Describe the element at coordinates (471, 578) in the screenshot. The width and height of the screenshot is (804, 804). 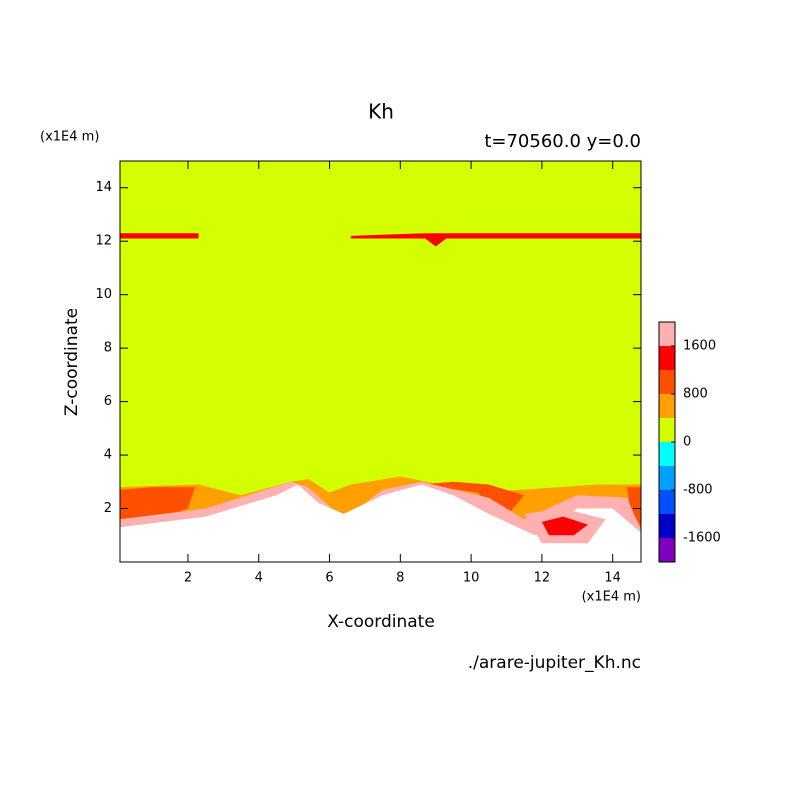
I see `x-tick-label: 10` at that location.